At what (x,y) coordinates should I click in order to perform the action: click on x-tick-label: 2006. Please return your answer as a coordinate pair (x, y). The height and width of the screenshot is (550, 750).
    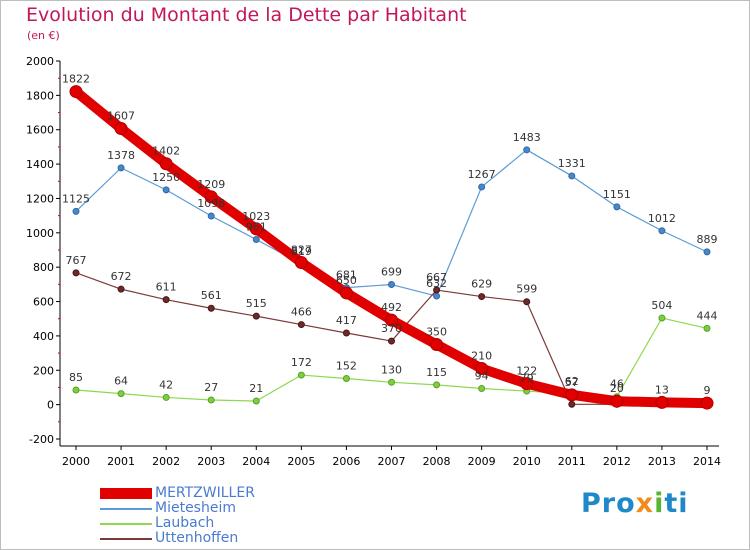
    Looking at the image, I should click on (346, 461).